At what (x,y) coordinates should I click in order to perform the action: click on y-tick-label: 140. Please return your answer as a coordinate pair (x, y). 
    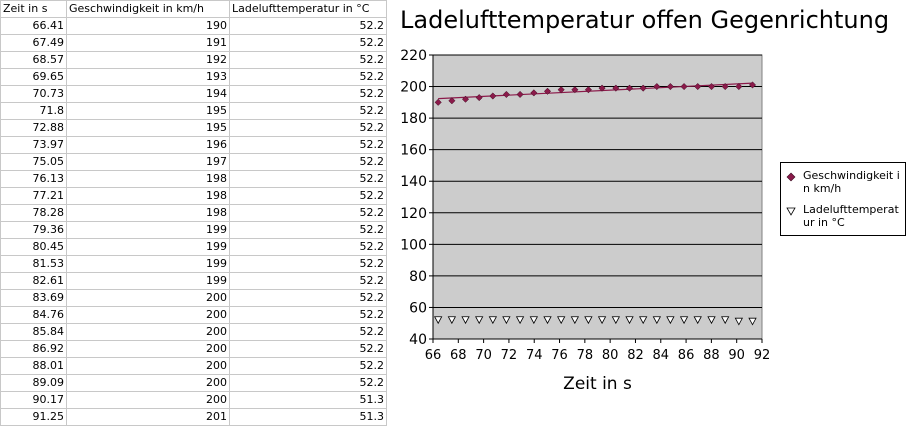
    Looking at the image, I should click on (413, 182).